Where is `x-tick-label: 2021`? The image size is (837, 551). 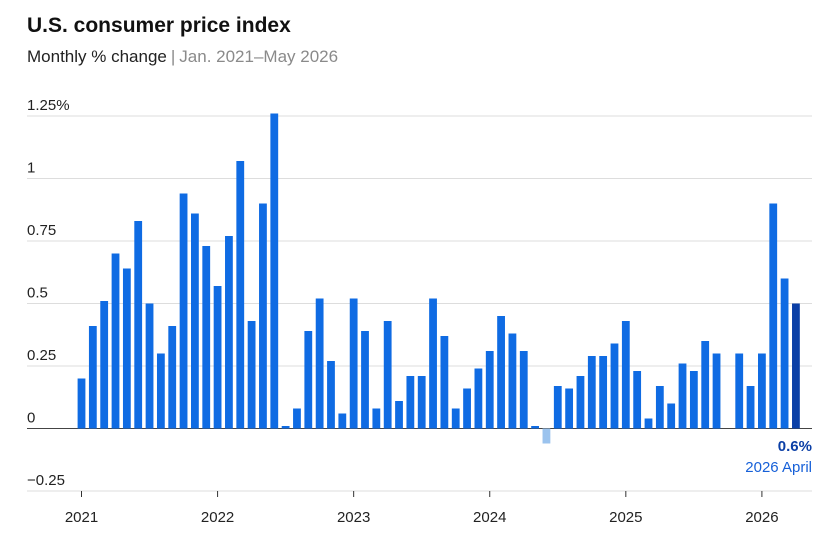
x-tick-label: 2021 is located at coordinates (81, 517).